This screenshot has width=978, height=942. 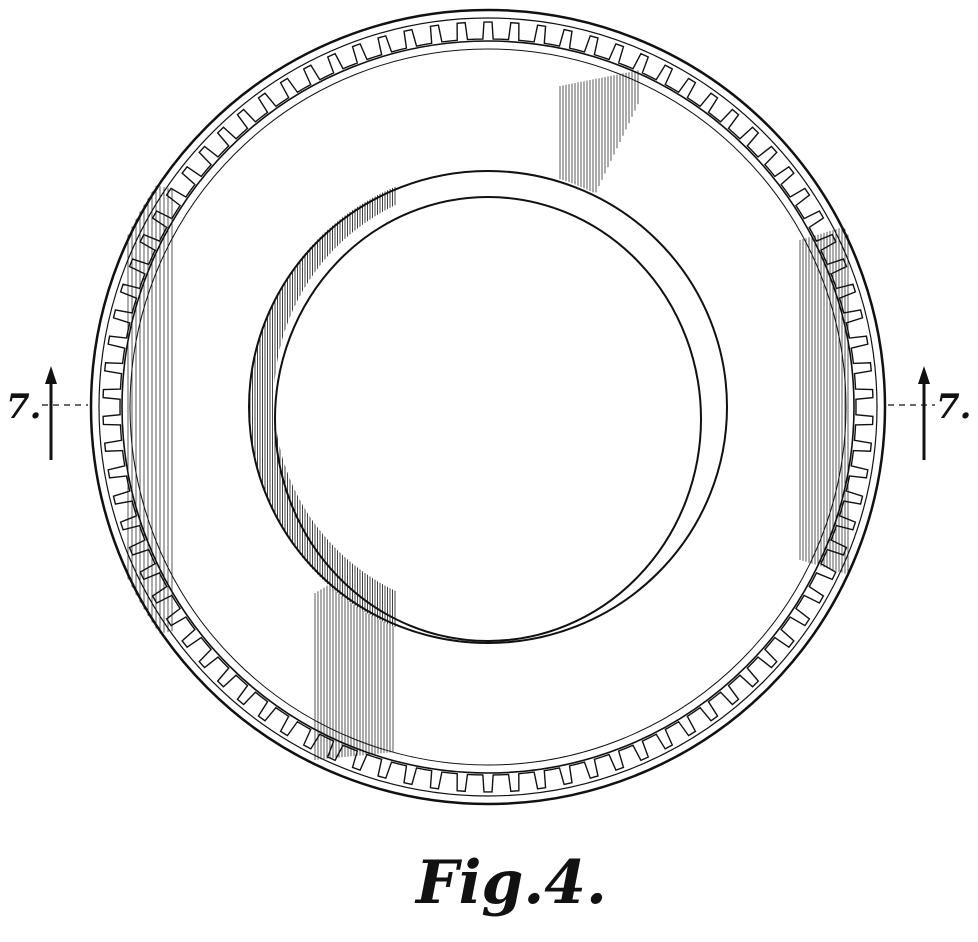 I want to click on section-label-right: 7., so click(x=954, y=407).